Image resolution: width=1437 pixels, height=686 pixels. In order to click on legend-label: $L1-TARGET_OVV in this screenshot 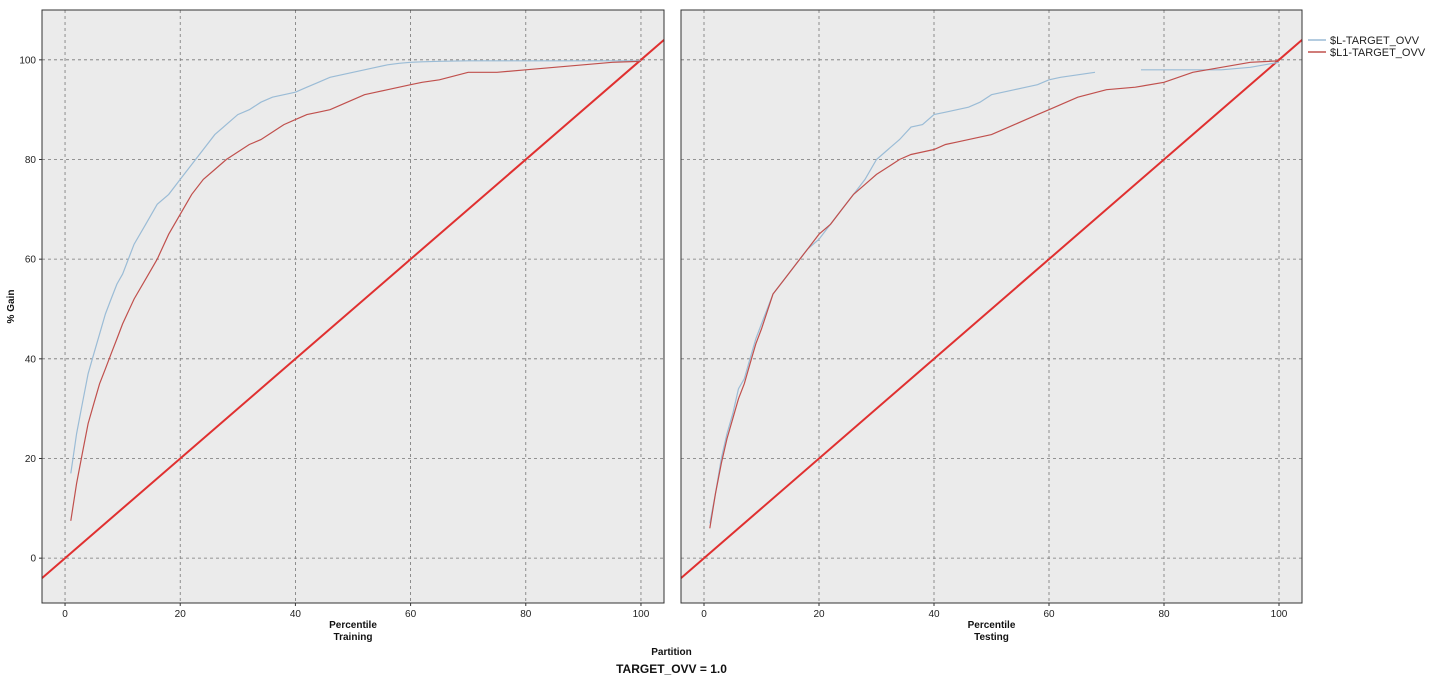, I will do `click(1378, 53)`.